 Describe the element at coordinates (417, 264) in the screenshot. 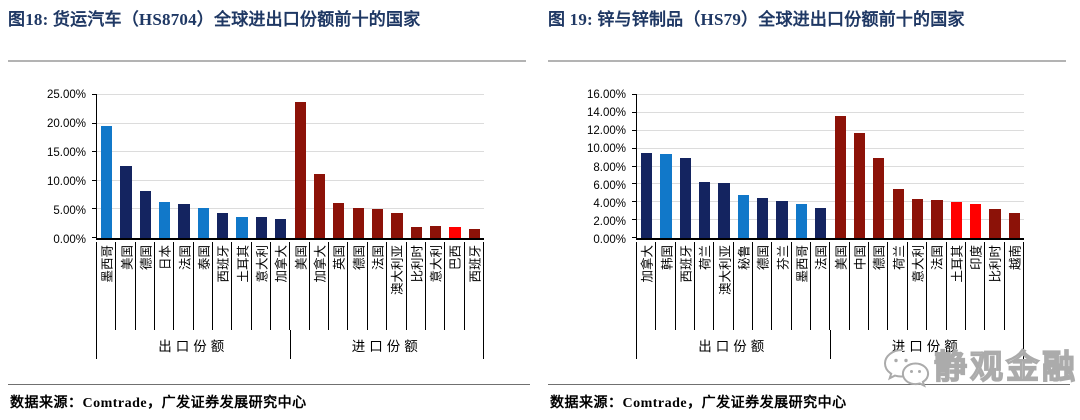

I see `category-label: 比利时` at that location.